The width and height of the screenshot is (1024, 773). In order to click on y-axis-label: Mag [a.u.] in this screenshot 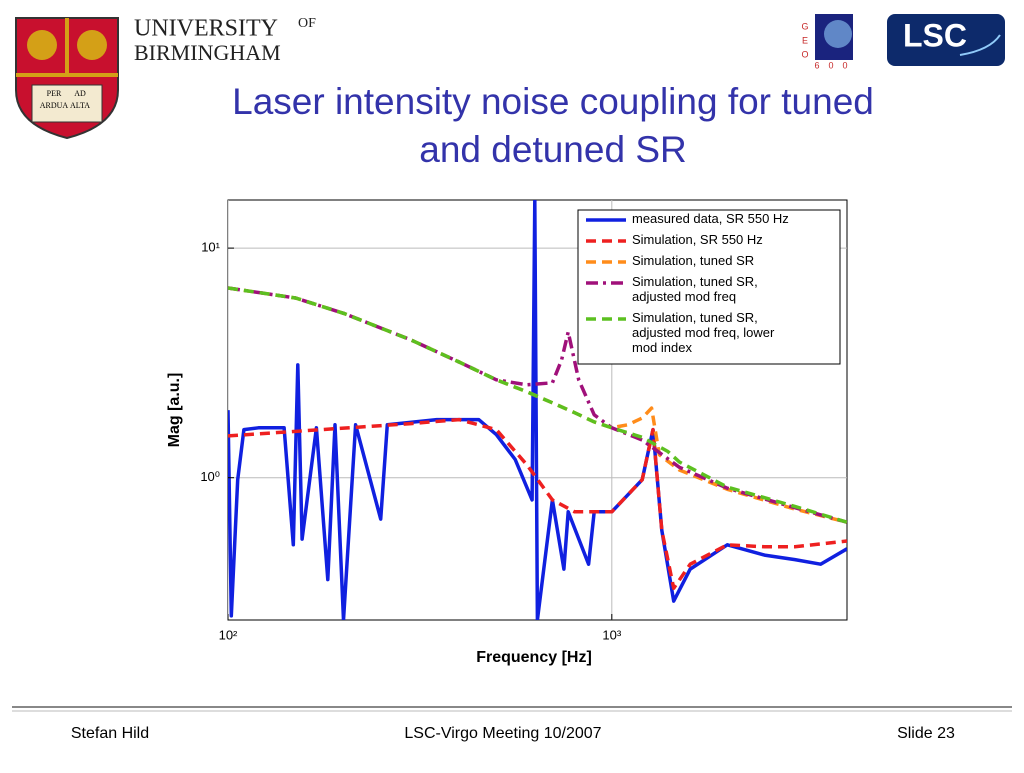, I will do `click(174, 410)`.